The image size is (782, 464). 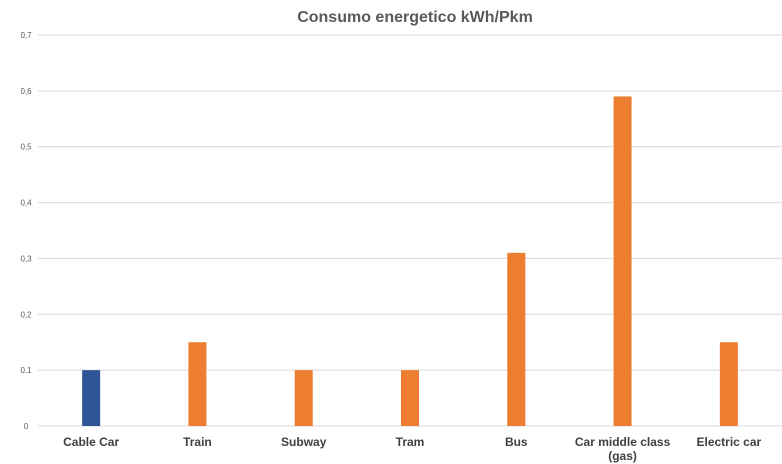 What do you see at coordinates (91, 442) in the screenshot?
I see `x-tick-label: Cable Car` at bounding box center [91, 442].